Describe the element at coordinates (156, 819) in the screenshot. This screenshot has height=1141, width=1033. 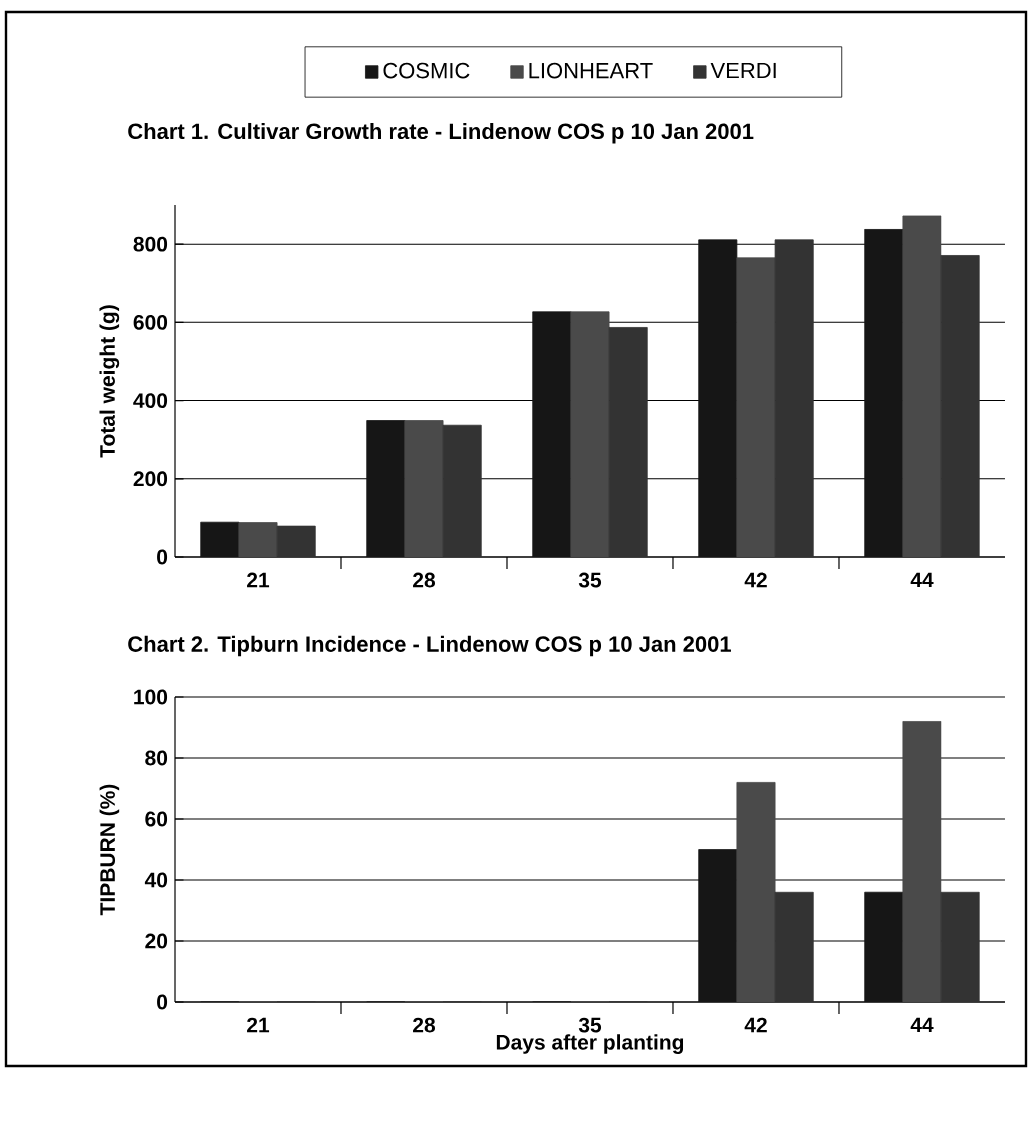
I see `y-tick-label: 60` at that location.